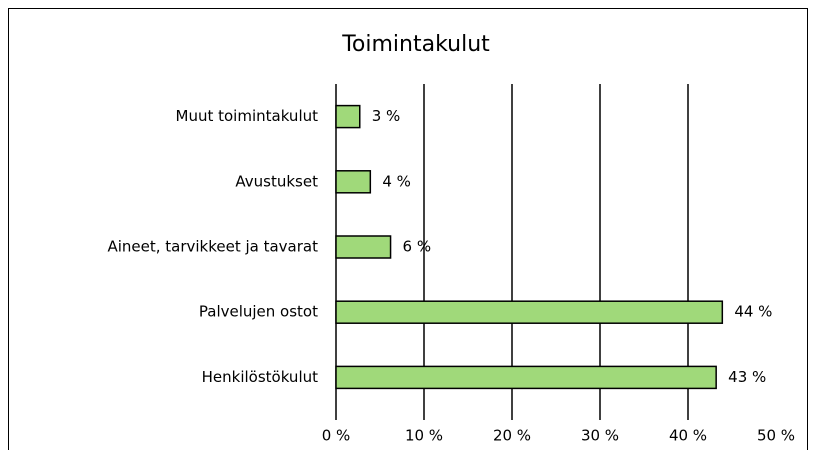 Image resolution: width=816 pixels, height=450 pixels. What do you see at coordinates (688, 436) in the screenshot?
I see `x-tick-label: 40 %` at bounding box center [688, 436].